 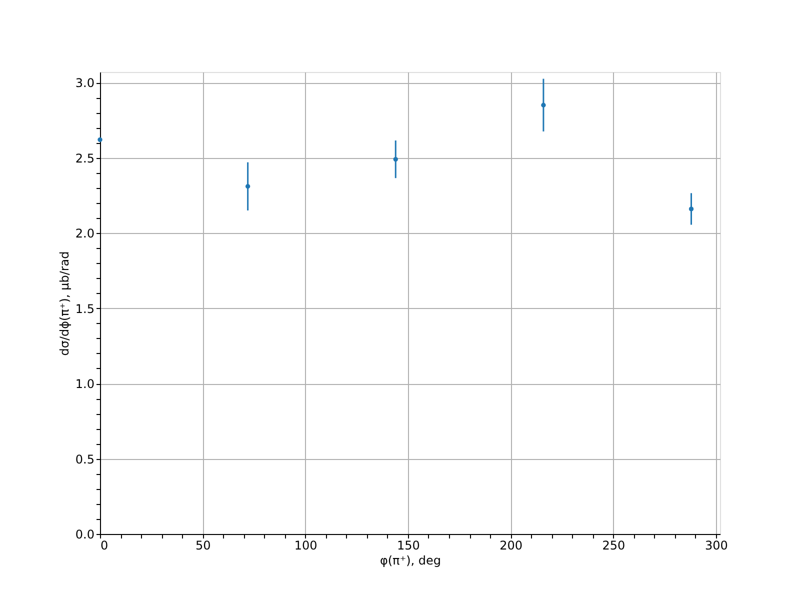 I want to click on x-tick-label: 300, so click(x=716, y=545).